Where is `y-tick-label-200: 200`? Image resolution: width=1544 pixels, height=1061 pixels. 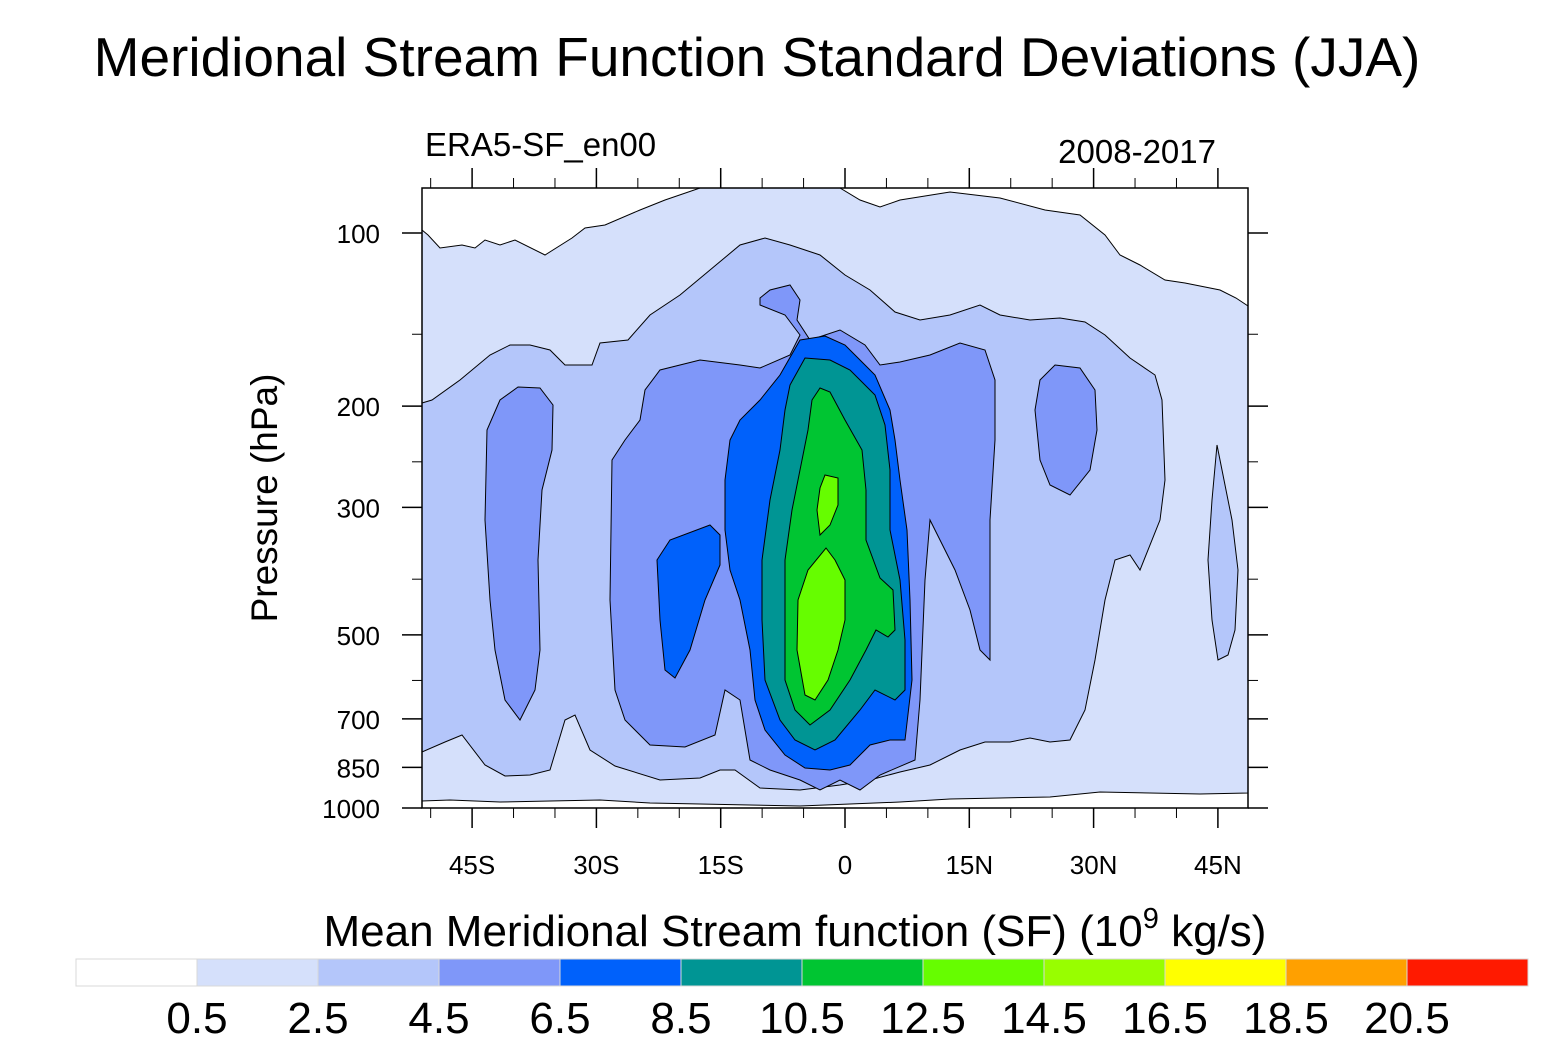
y-tick-label-200: 200 is located at coordinates (358, 407).